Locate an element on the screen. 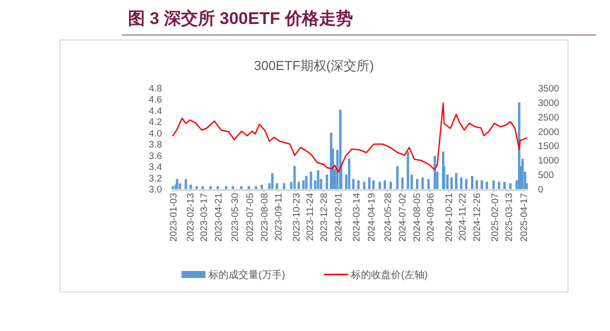 The height and width of the screenshot is (331, 610). y2-tick-label: 2500 is located at coordinates (549, 118).